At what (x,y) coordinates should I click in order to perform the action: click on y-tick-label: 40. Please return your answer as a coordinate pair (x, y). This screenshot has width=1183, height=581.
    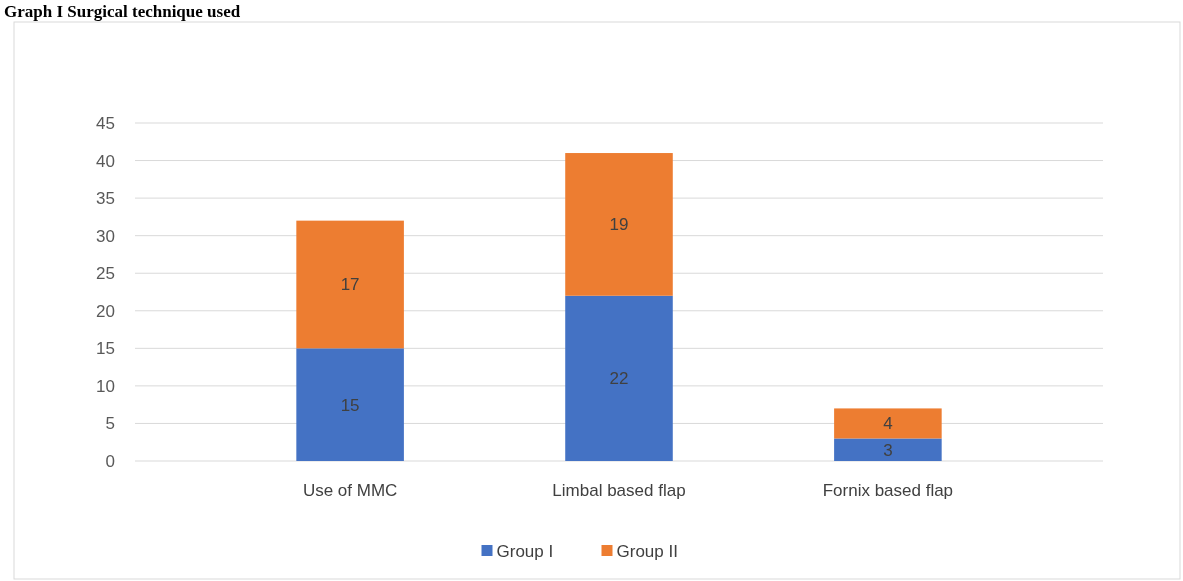
    Looking at the image, I should click on (105, 161).